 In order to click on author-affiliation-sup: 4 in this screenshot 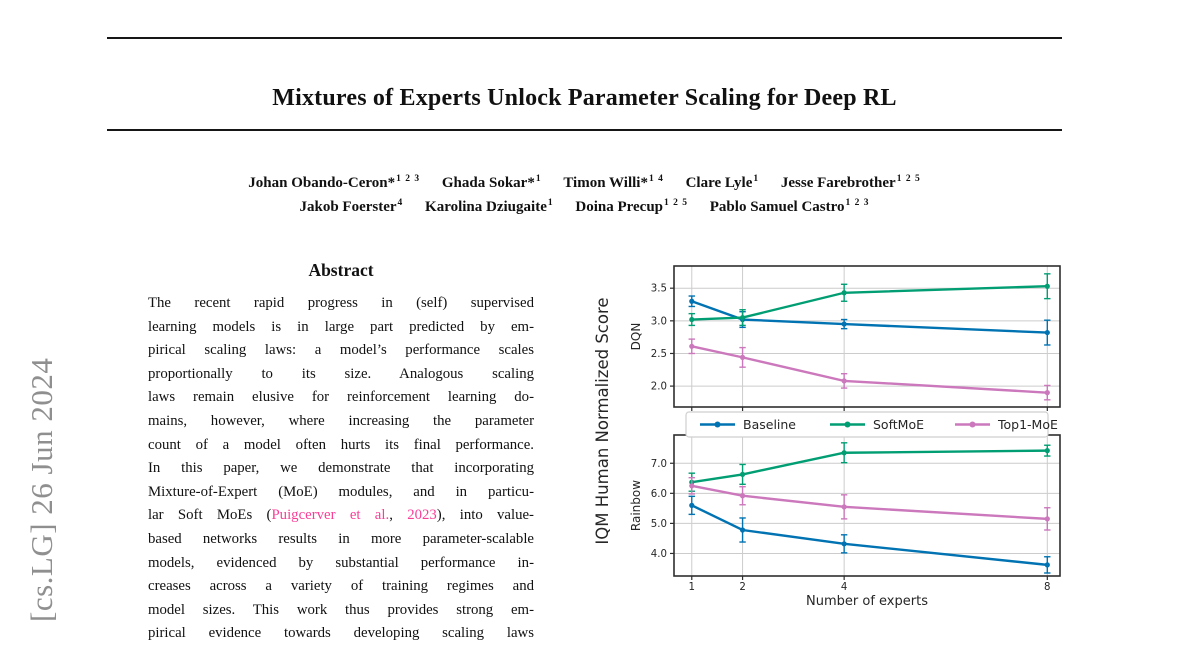, I will do `click(400, 203)`.